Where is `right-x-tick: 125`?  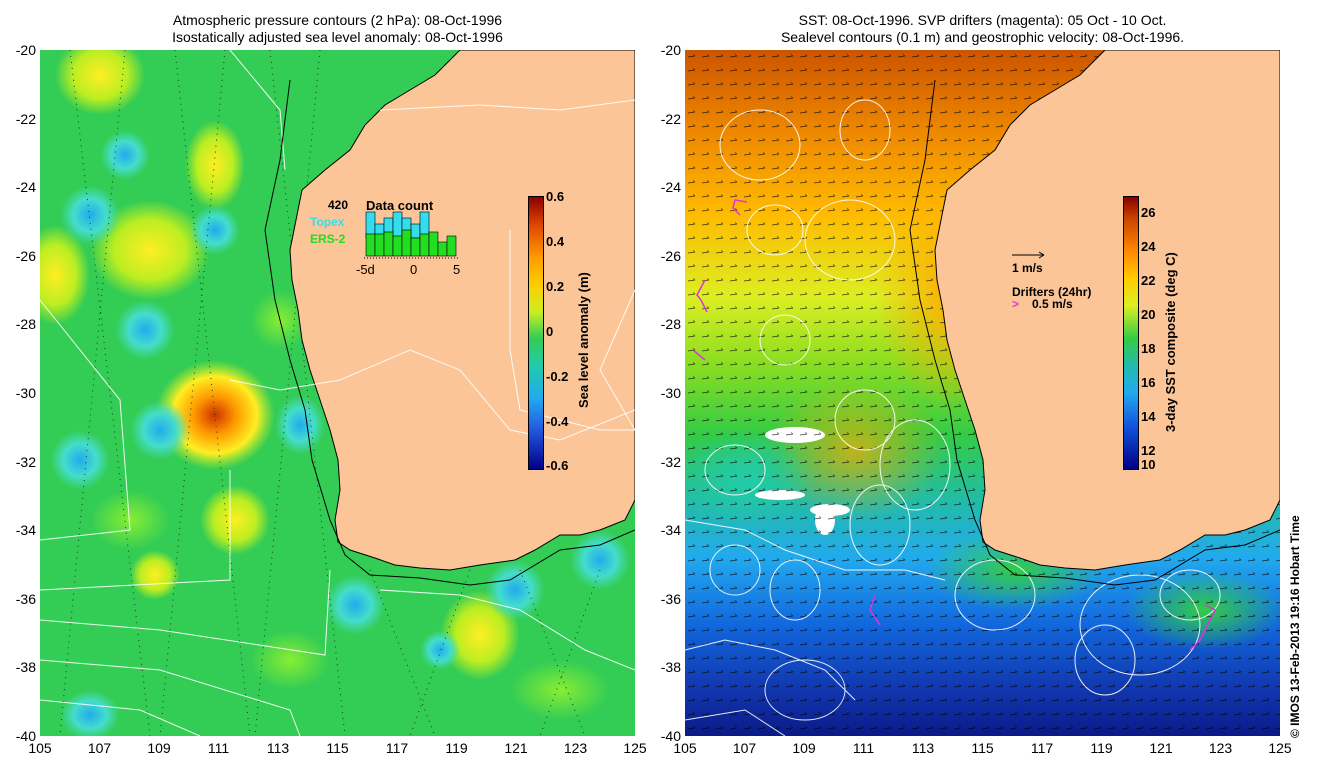 right-x-tick: 125 is located at coordinates (1280, 748).